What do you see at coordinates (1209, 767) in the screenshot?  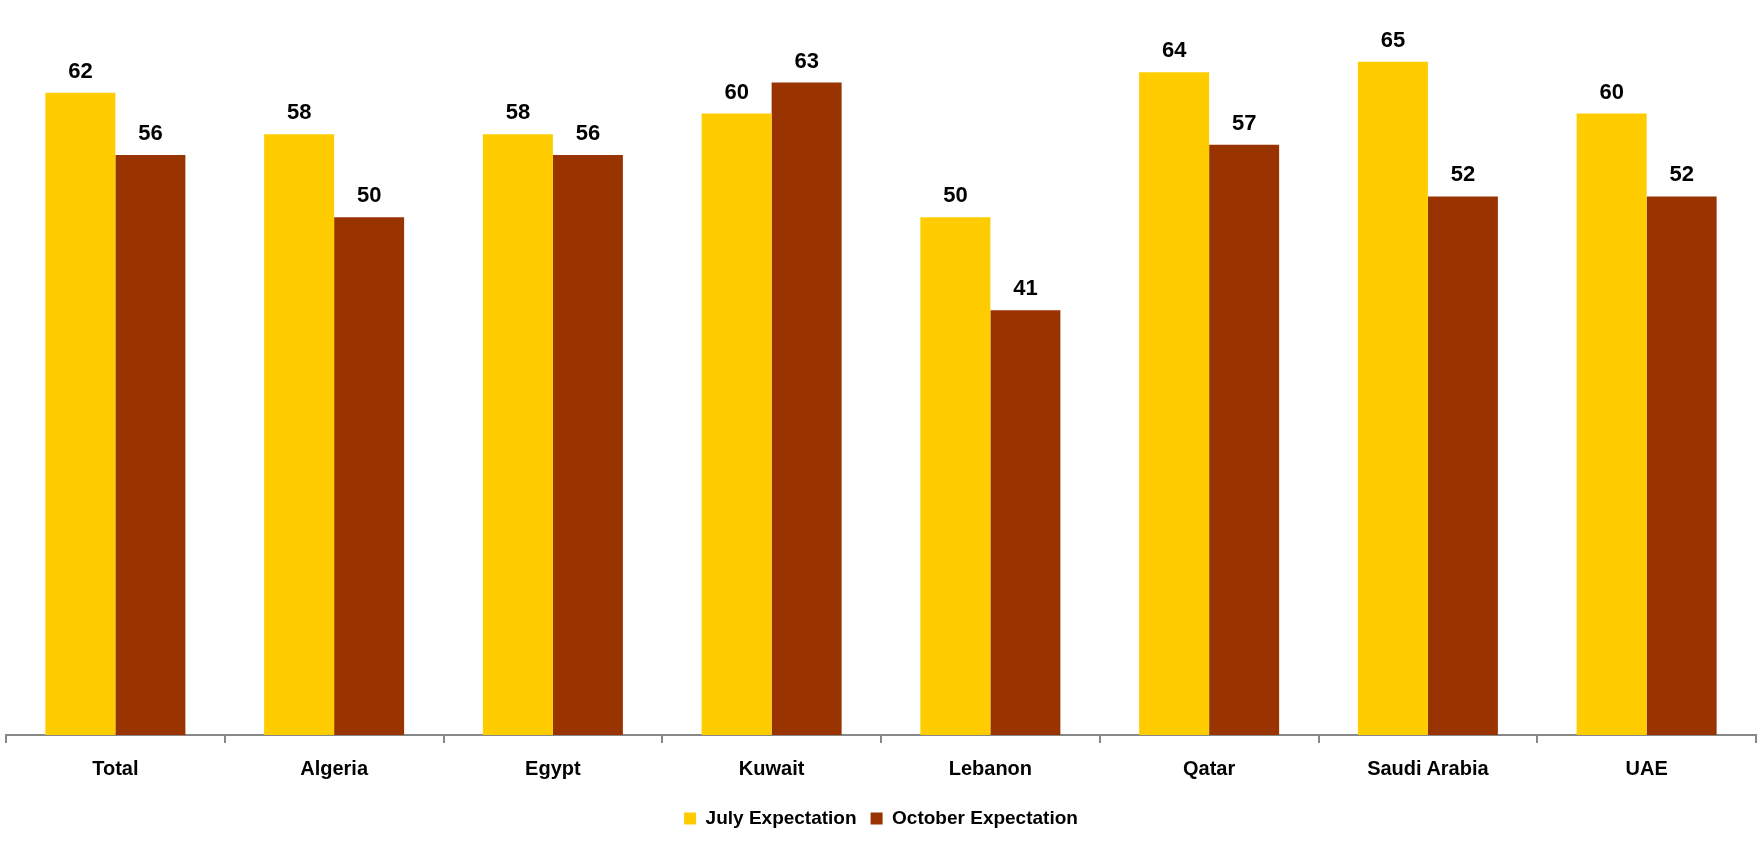 I see `x-tick-label: Qatar` at bounding box center [1209, 767].